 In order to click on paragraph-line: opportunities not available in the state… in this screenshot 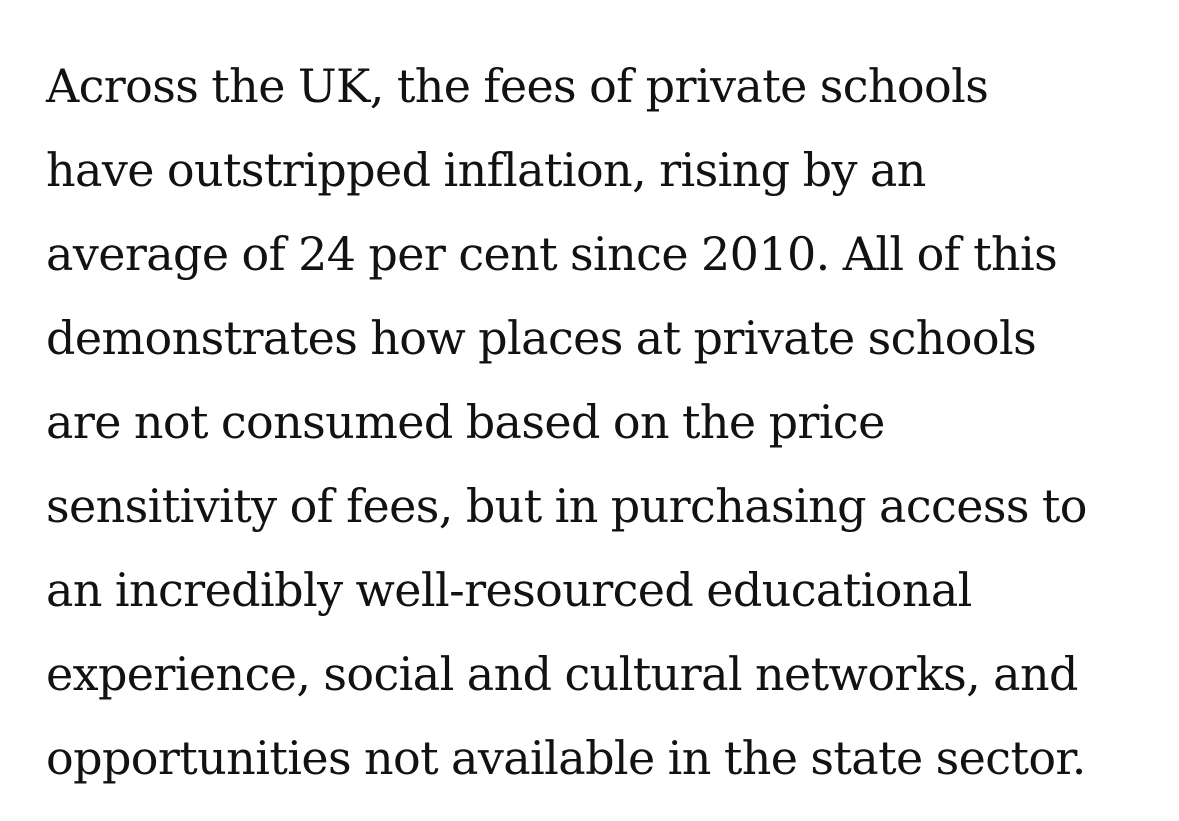, I will do `click(566, 758)`.